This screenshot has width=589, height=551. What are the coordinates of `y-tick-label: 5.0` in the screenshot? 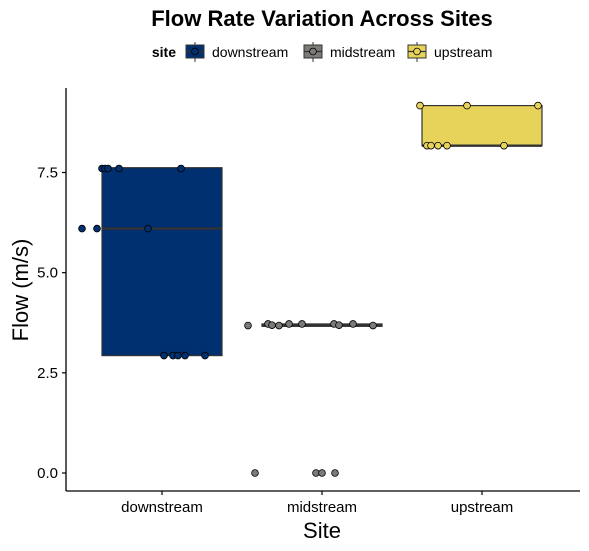 It's located at (47, 273).